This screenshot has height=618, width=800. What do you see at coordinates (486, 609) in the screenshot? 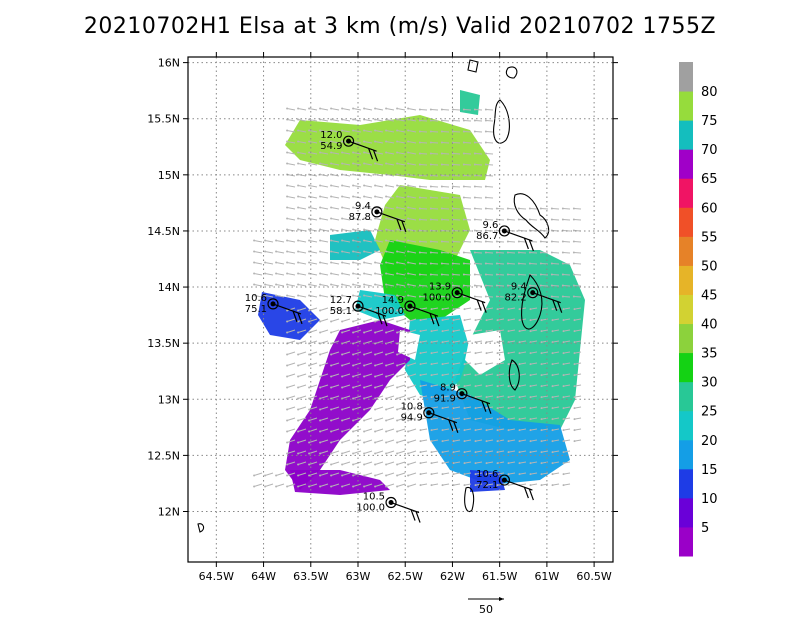
I see `scale-arrow-label: 50` at bounding box center [486, 609].